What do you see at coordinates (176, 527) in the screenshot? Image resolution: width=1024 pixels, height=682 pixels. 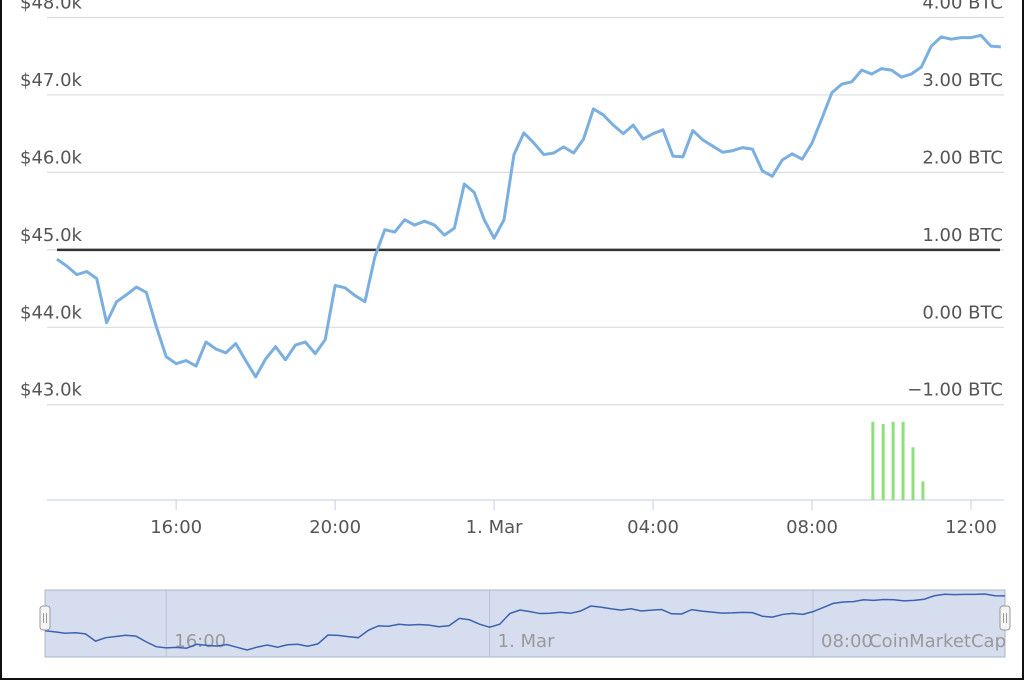 I see `x-tick-label: 16:00` at bounding box center [176, 527].